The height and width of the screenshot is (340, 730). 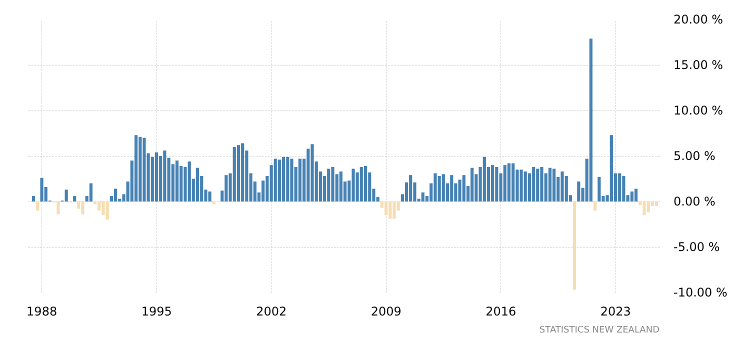 What do you see at coordinates (695, 201) in the screenshot?
I see `y-tick-label: 0.00 %` at bounding box center [695, 201].